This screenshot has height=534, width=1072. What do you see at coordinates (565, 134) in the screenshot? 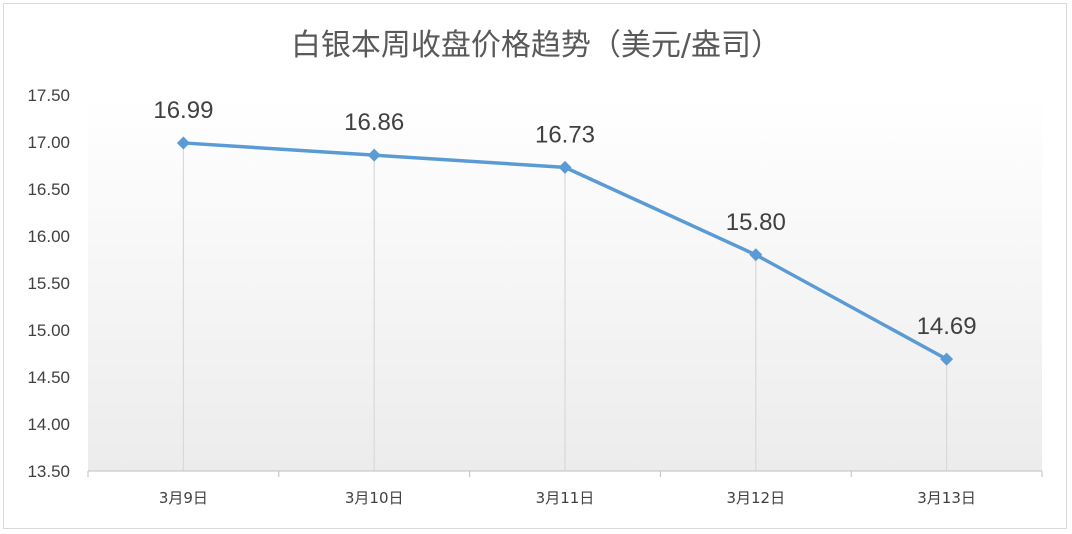
I see `data-label: 16.73` at bounding box center [565, 134].